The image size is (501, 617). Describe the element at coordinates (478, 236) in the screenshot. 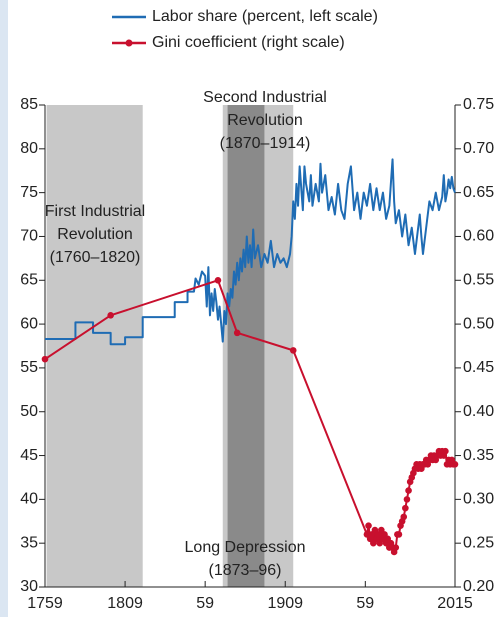

I see `y2-tick-label: 0.60` at that location.